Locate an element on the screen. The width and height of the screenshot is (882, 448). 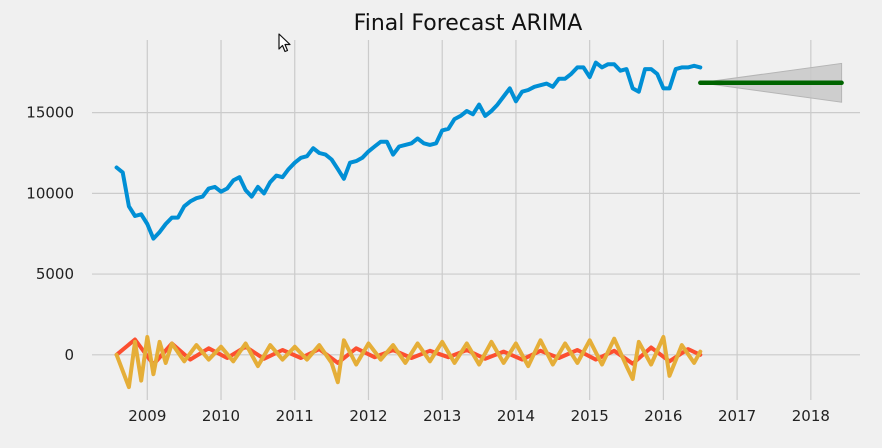
x-tick-label: 2016 is located at coordinates (663, 416).